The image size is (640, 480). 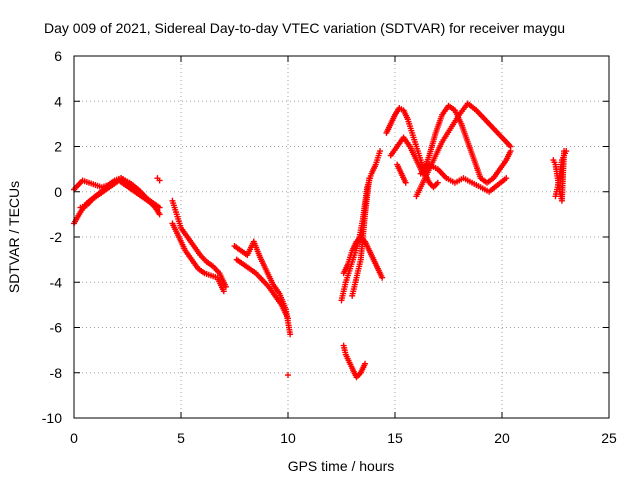 I want to click on series-arc-f, so click(x=262, y=288).